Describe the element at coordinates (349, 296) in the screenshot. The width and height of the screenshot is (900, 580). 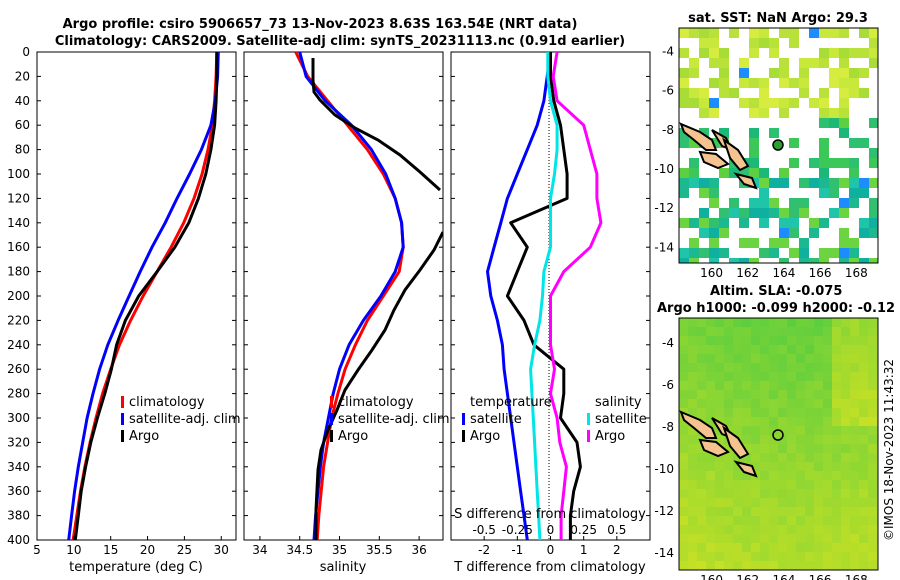
I see `salinity-series` at that location.